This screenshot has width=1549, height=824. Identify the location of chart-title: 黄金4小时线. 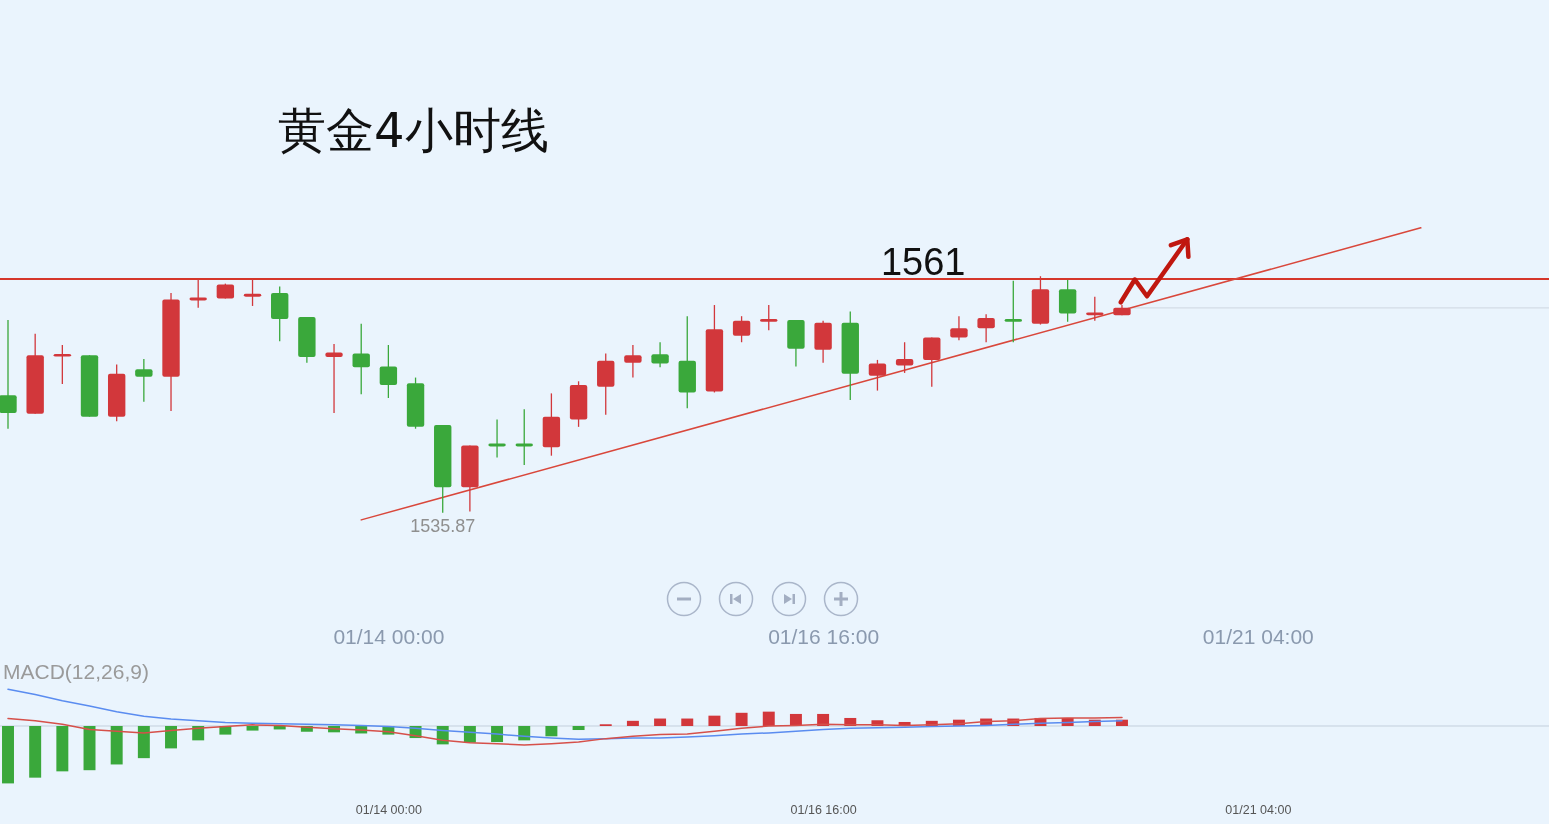
(413, 130).